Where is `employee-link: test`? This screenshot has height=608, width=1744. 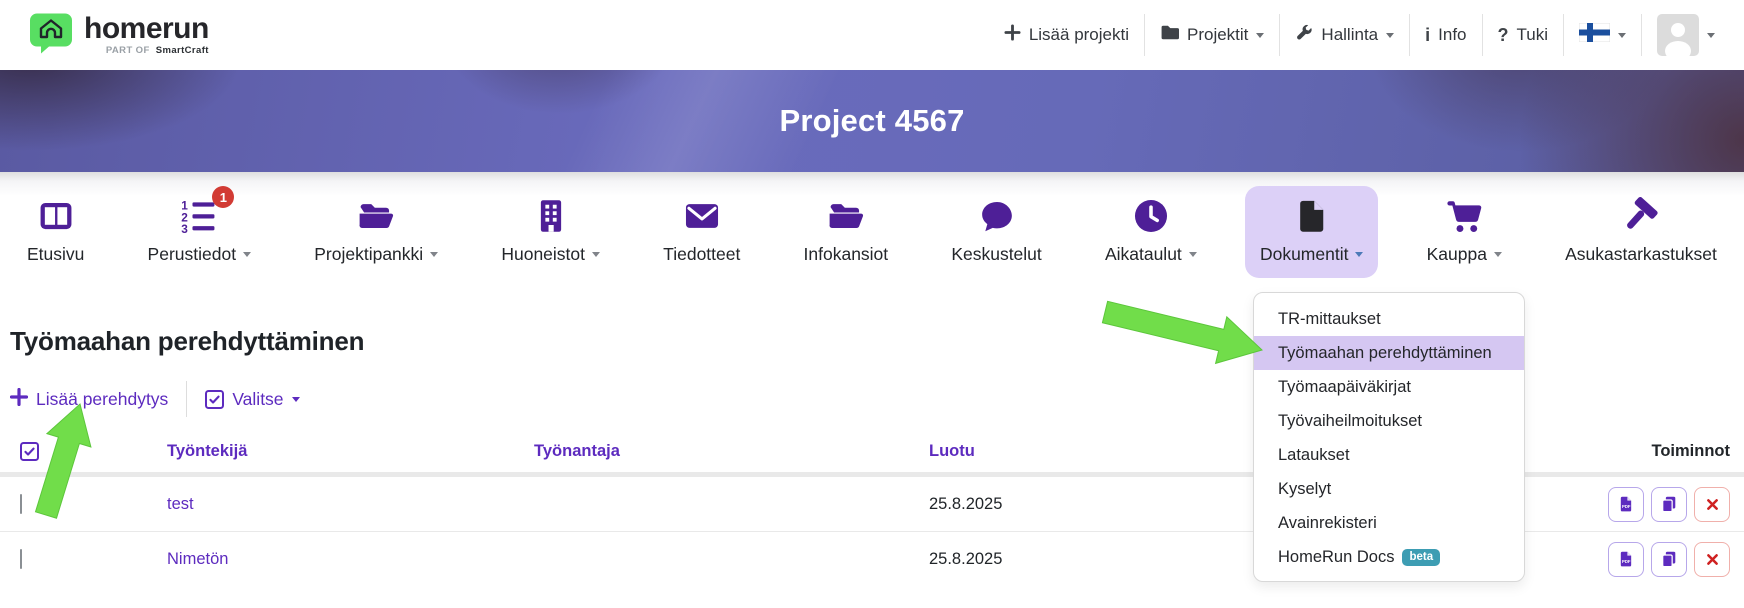 employee-link: test is located at coordinates (180, 503).